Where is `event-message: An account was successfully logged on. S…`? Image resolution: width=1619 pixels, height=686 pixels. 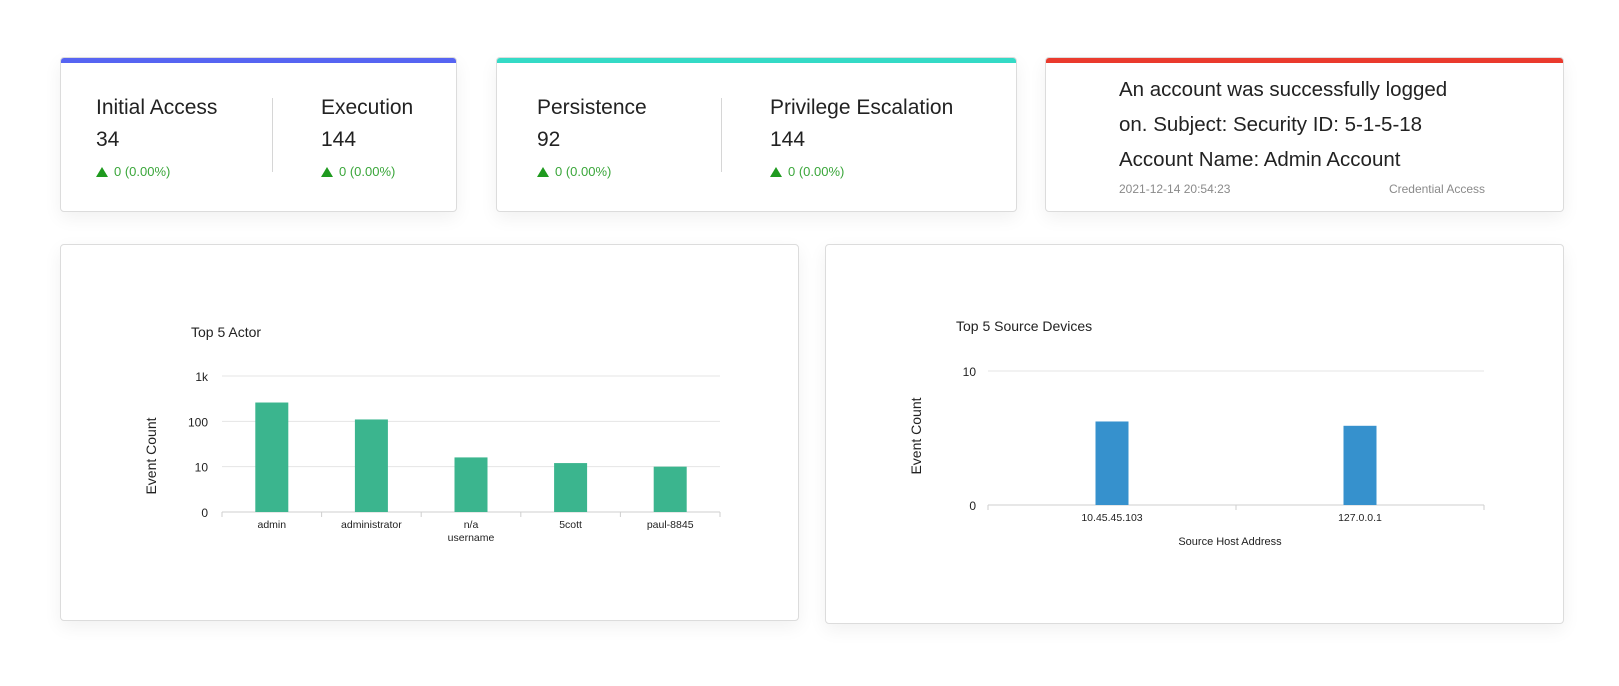 event-message: An account was successfully logged on. S… is located at coordinates (1283, 124).